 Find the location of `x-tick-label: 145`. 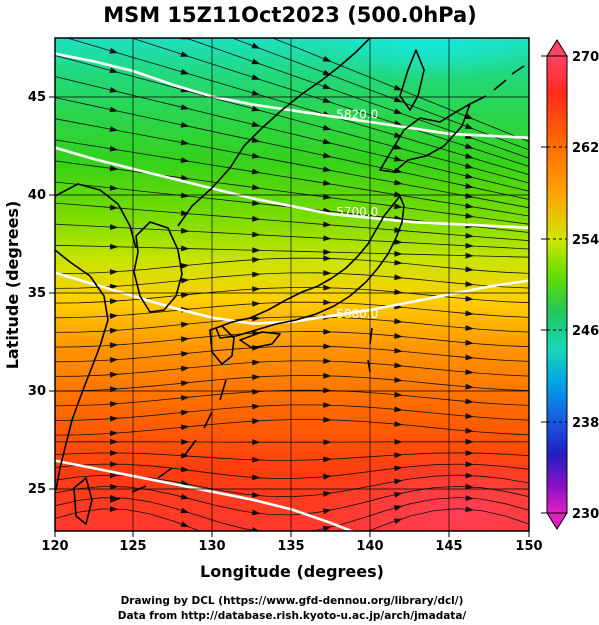

x-tick-label: 145 is located at coordinates (448, 546).